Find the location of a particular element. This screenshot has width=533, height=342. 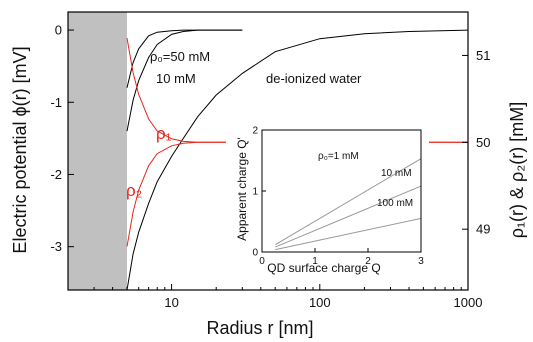

y-tick-label-left: -3 is located at coordinates (56, 246).